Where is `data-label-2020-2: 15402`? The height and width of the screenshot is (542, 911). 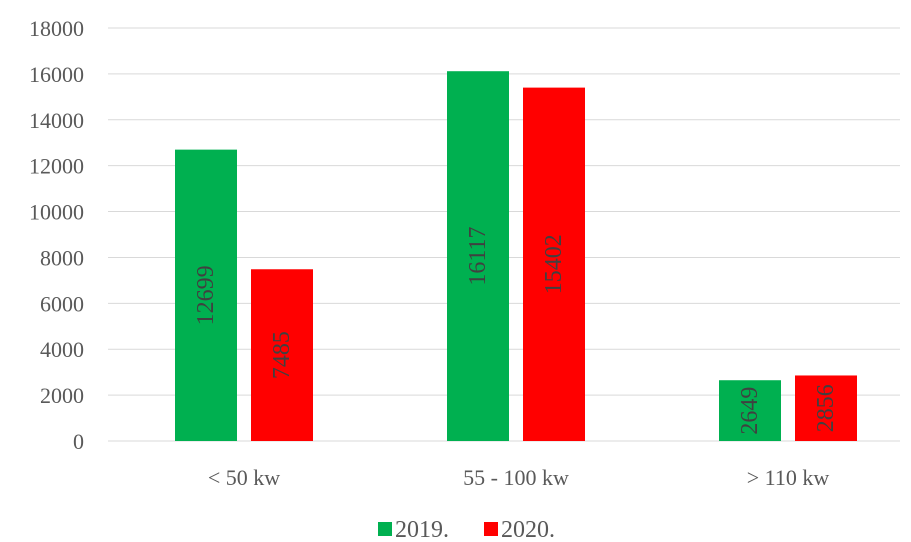
data-label-2020-2: 15402 is located at coordinates (554, 264).